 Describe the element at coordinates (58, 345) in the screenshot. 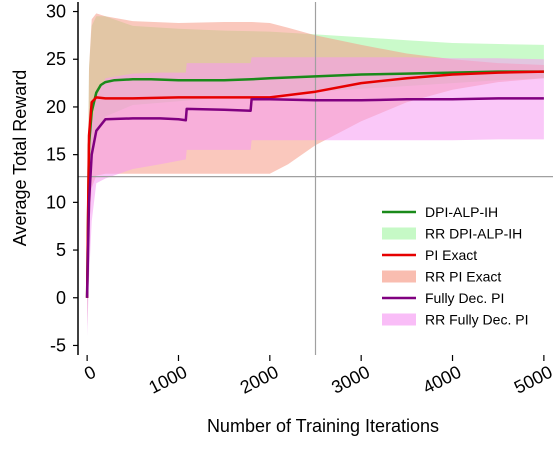

I see `y-tick-label: -5` at that location.